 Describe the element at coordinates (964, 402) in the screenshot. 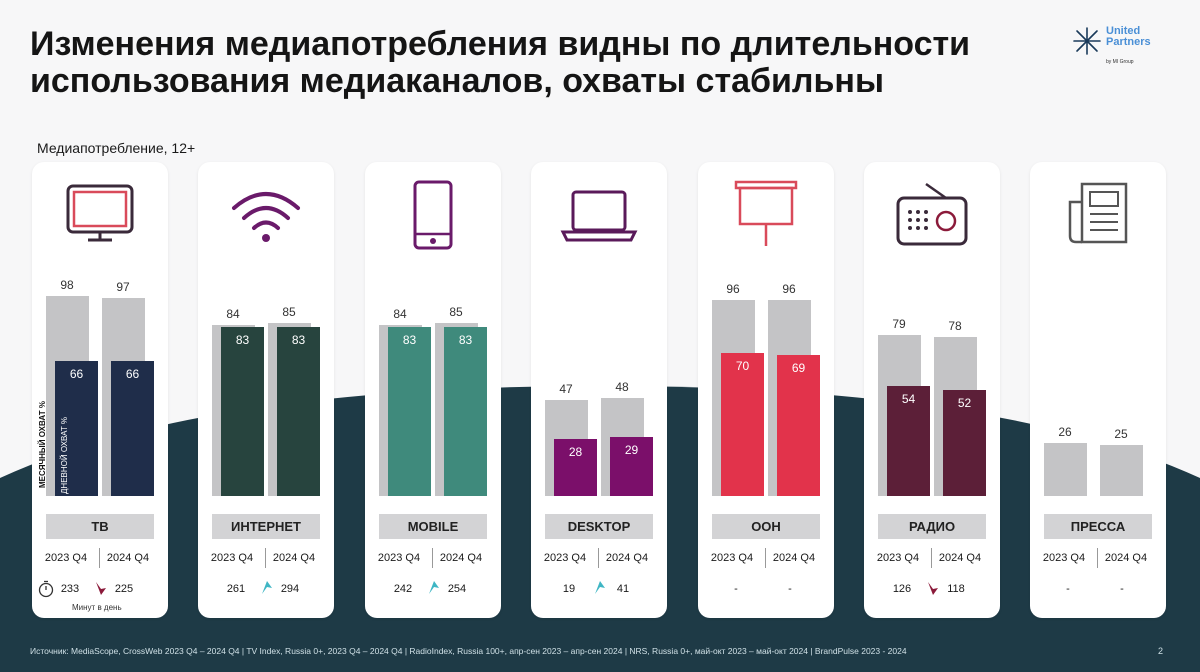

I see `daily-reach-label: 52` at that location.